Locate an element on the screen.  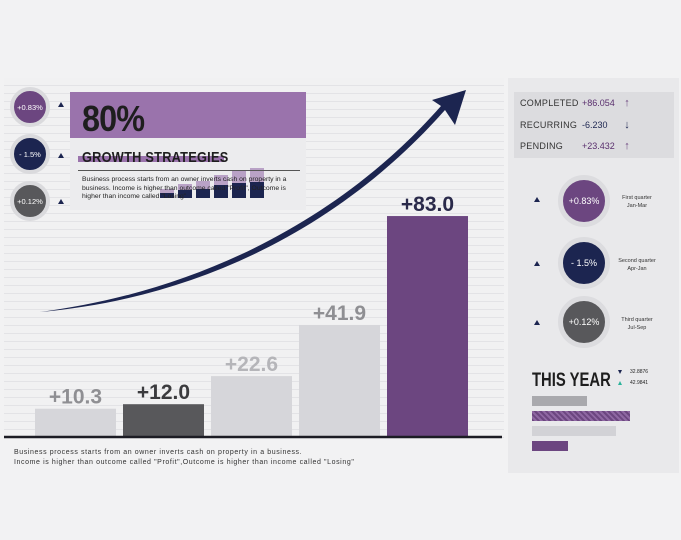
stat-value: +23.432 is located at coordinates (598, 146).